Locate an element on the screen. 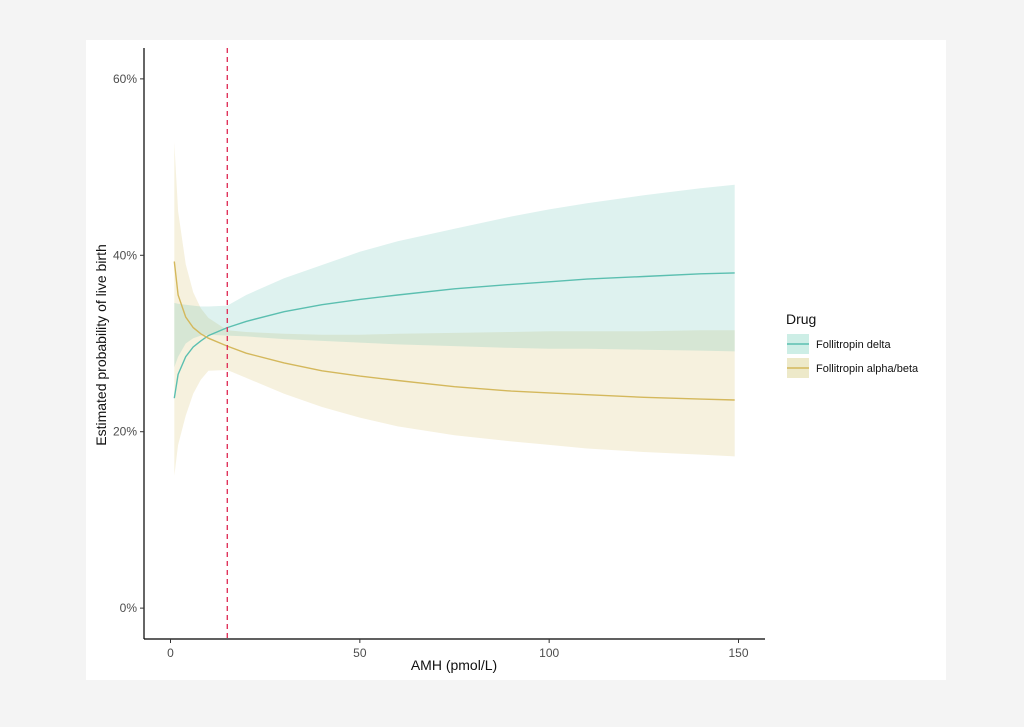 Image resolution: width=1024 pixels, height=727 pixels. series-lines is located at coordinates (454, 331).